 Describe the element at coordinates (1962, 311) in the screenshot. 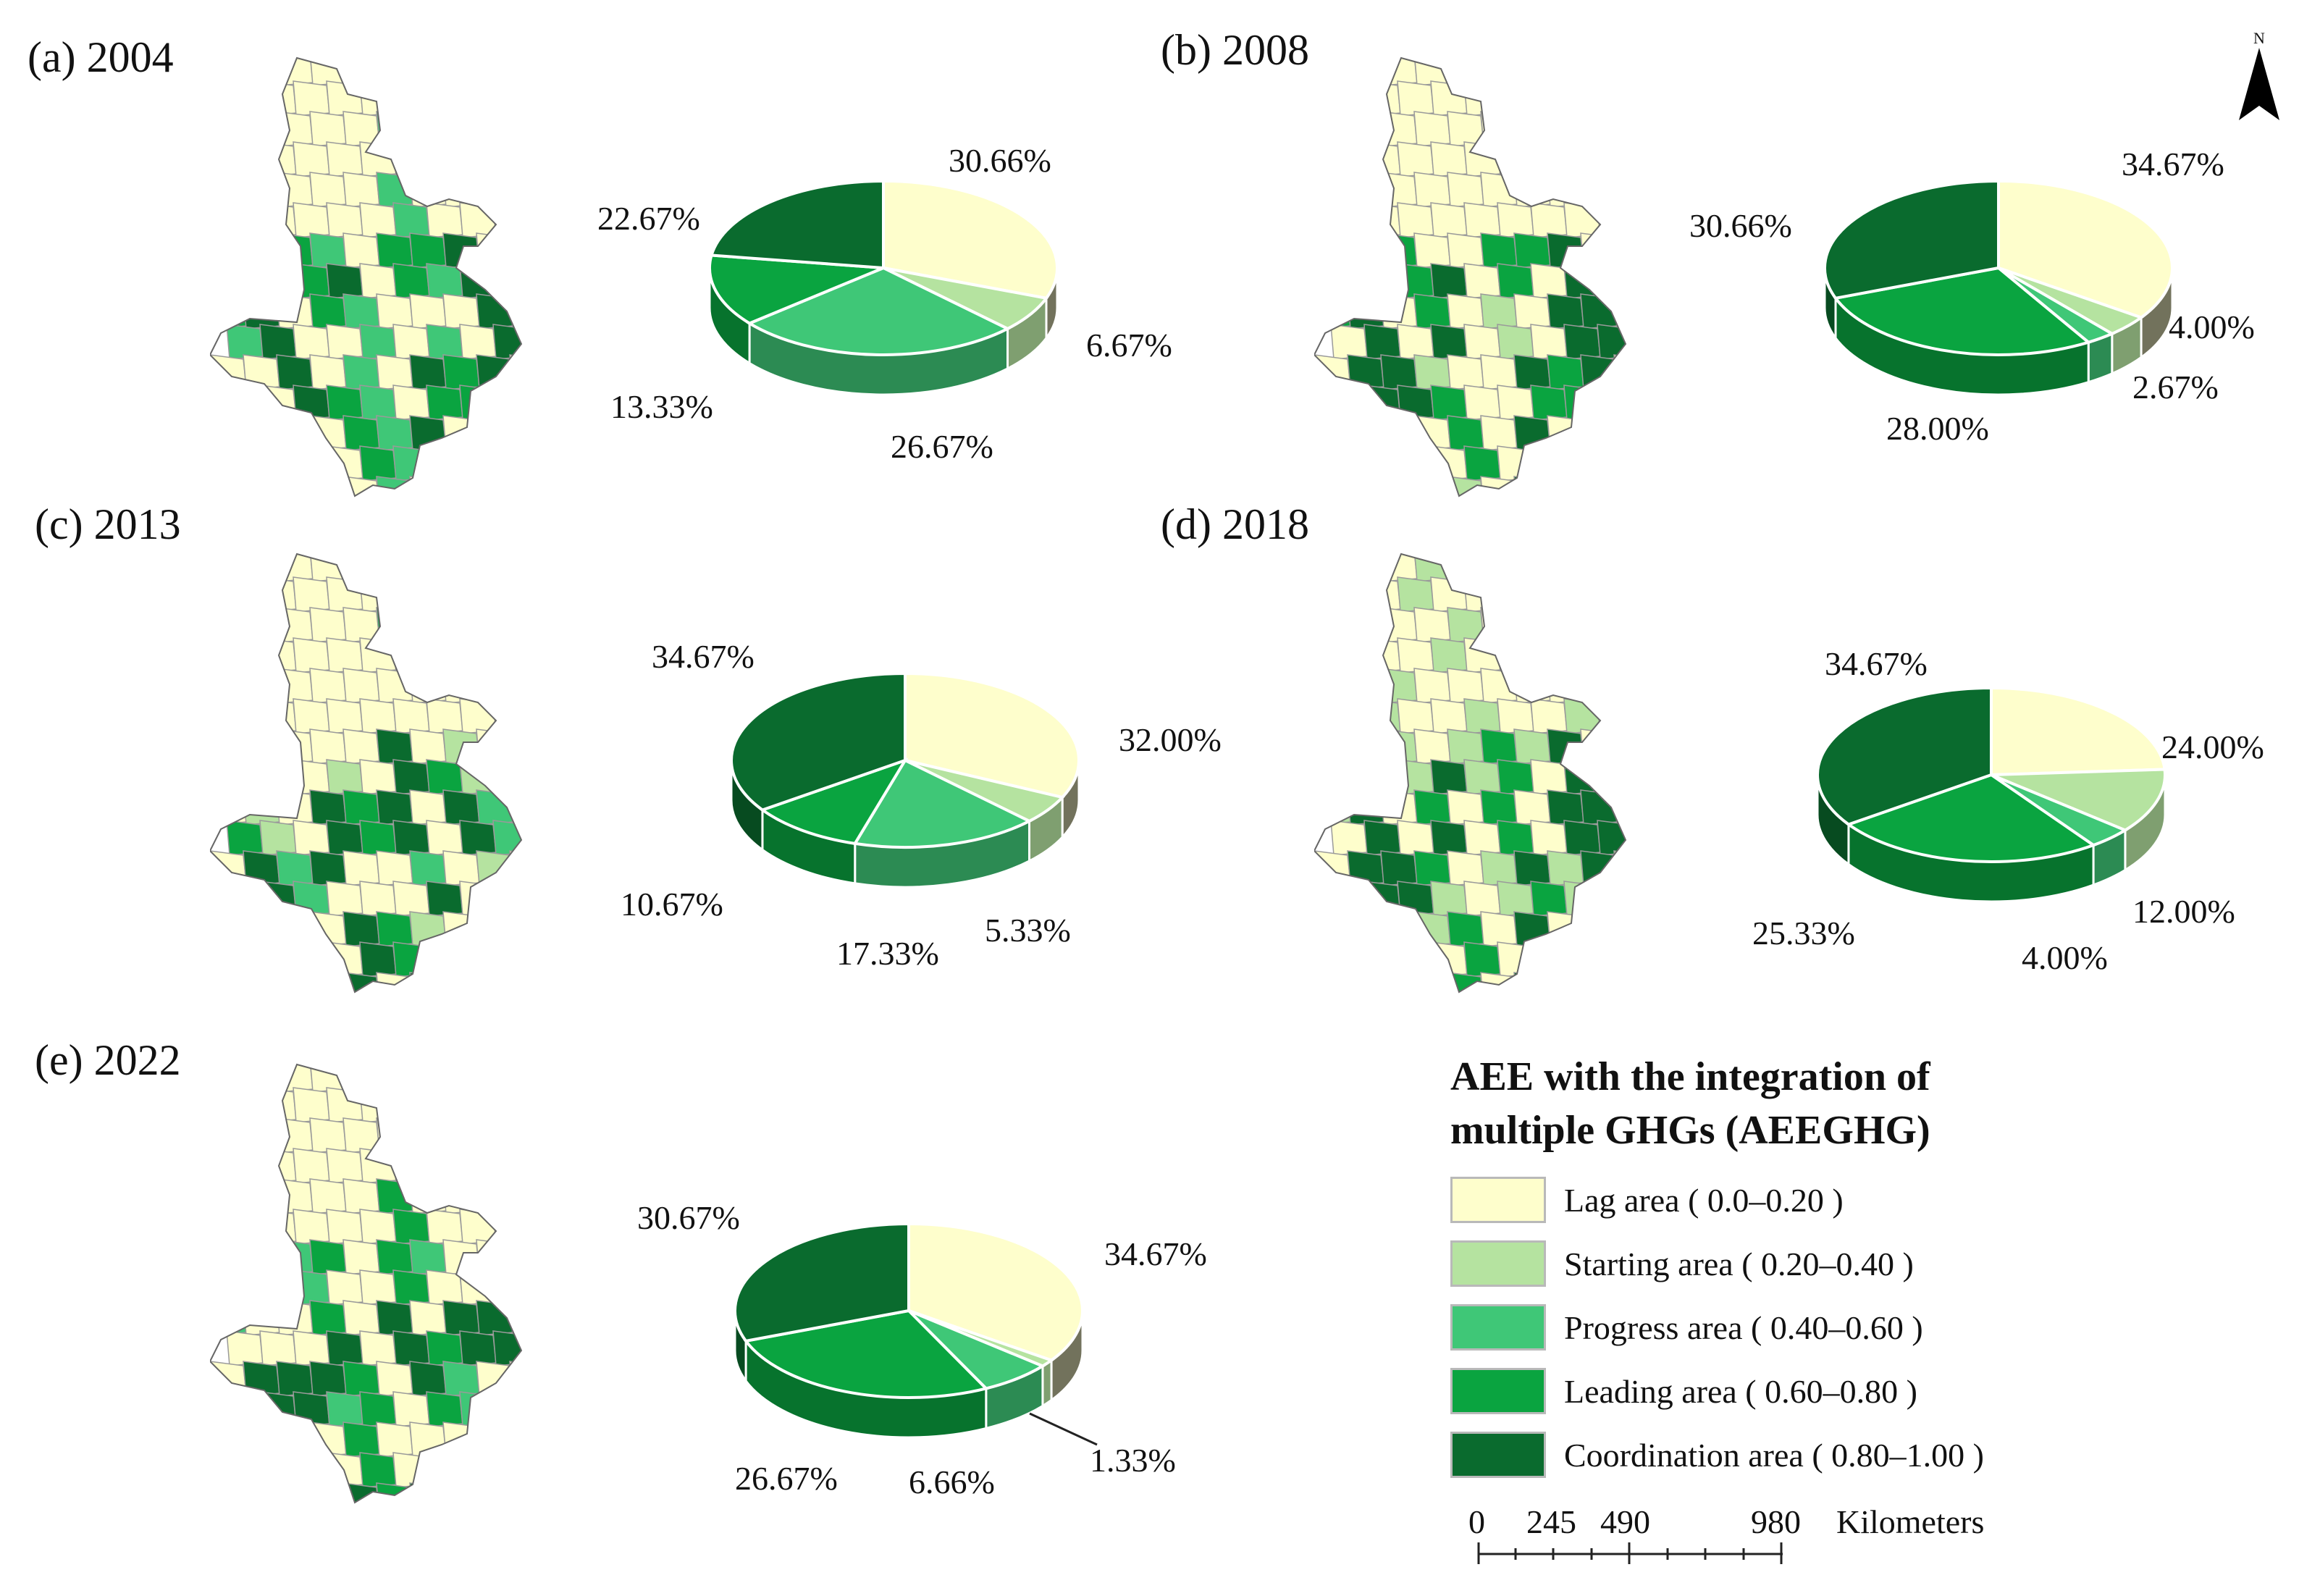

I see `pie-slice-leading` at that location.